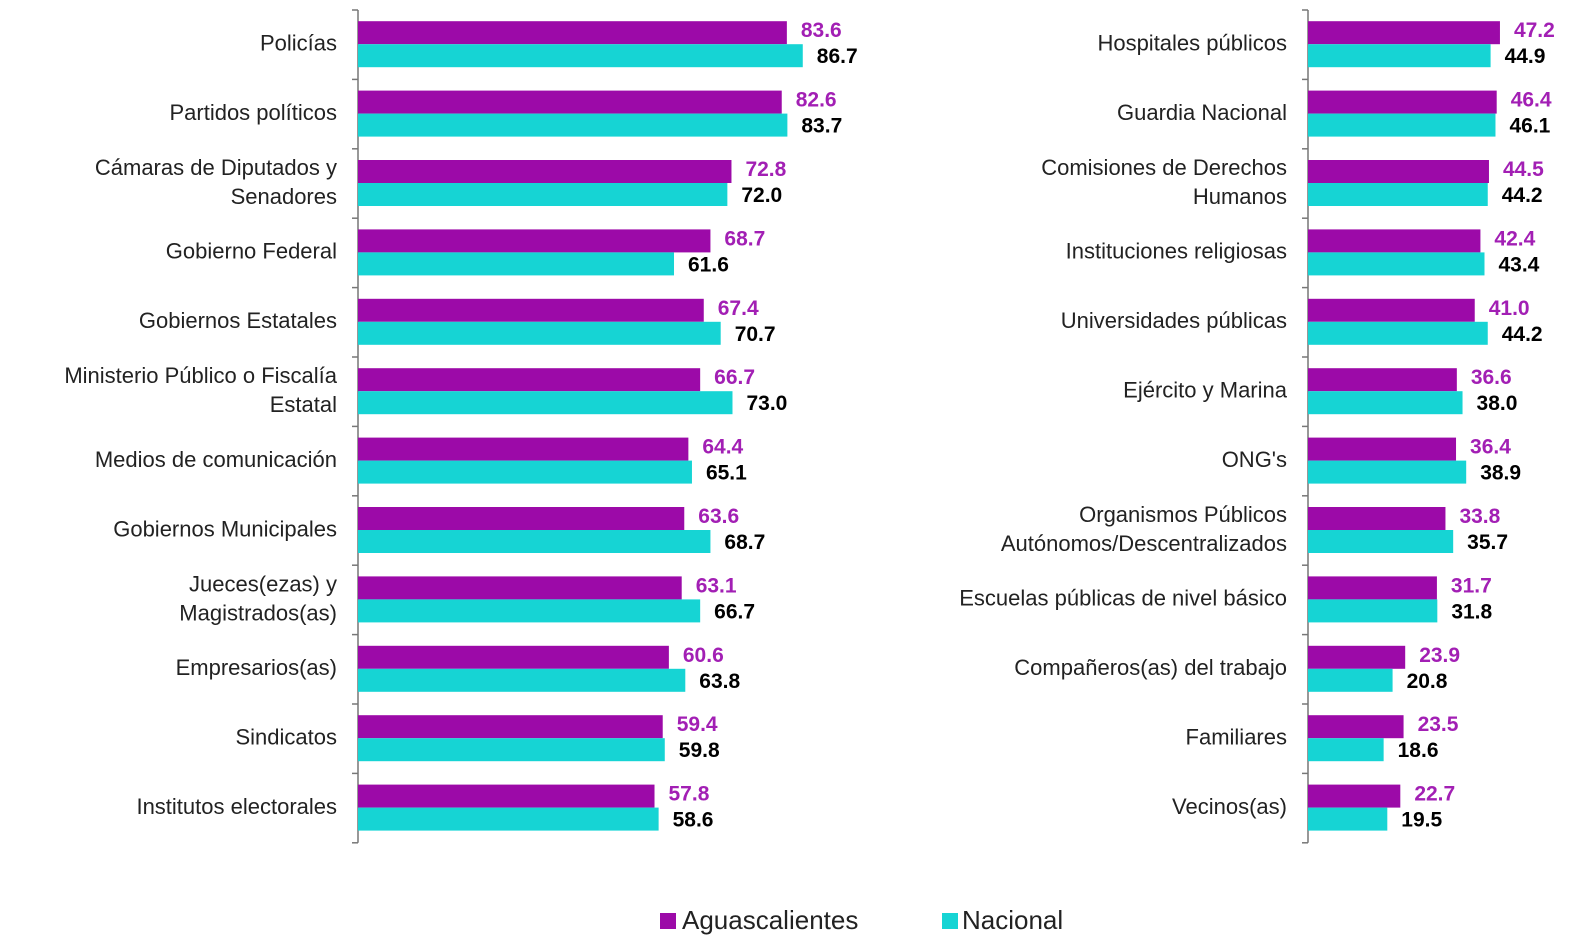 The height and width of the screenshot is (941, 1576). Describe the element at coordinates (1525, 56) in the screenshot. I see `value-label: 44.9` at that location.